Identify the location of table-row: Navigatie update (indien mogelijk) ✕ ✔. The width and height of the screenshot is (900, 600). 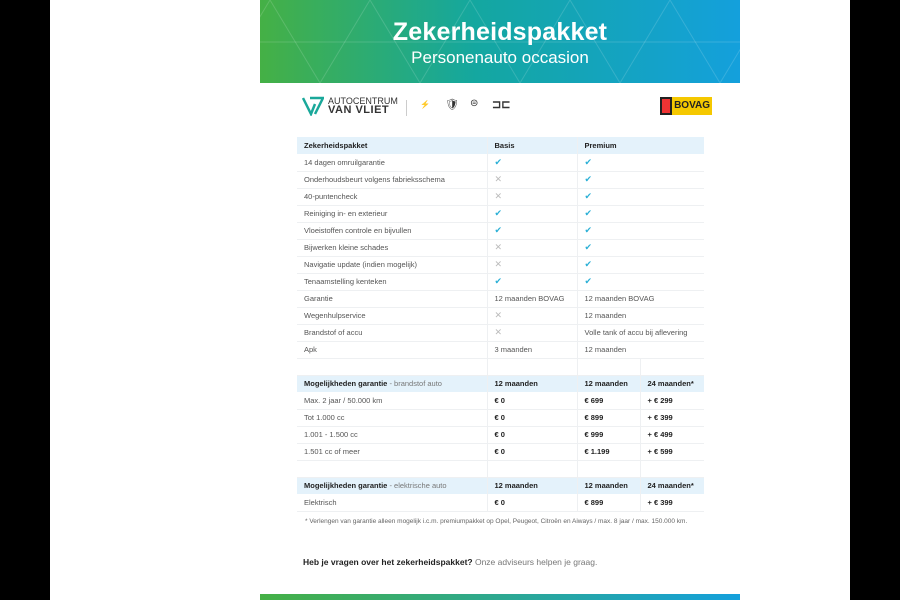
(500, 265).